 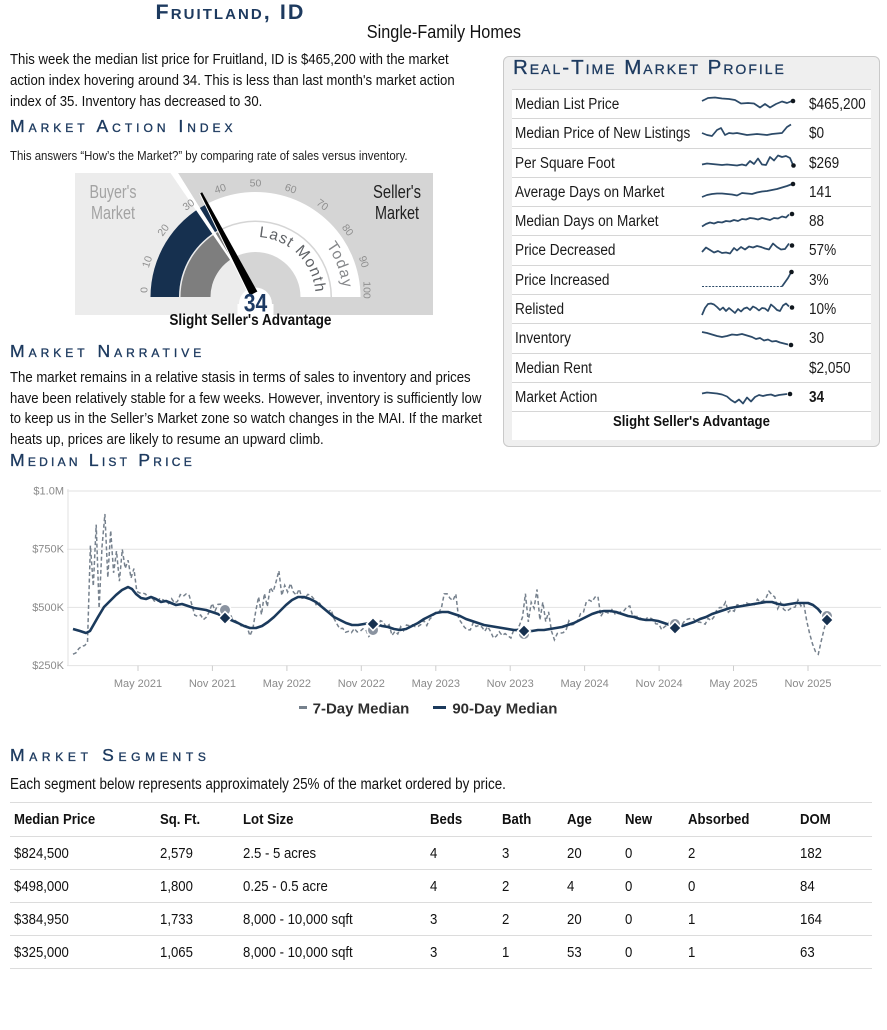 I want to click on svg-text: 10, so click(x=147, y=261).